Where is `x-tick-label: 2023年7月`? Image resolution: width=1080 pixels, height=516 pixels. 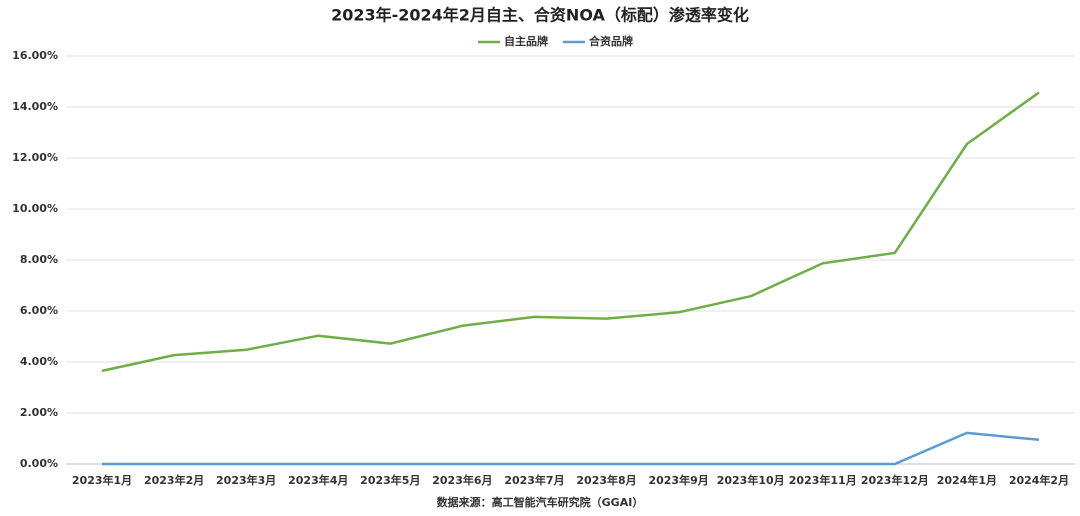 x-tick-label: 2023年7月 is located at coordinates (534, 480).